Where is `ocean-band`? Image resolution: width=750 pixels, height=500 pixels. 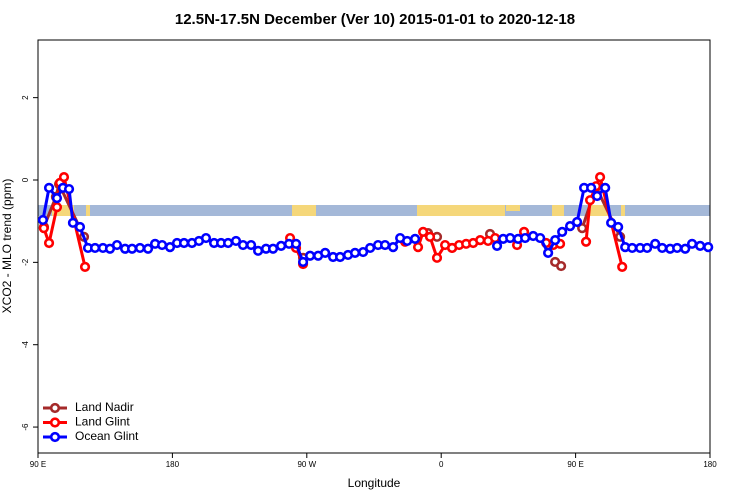
ocean-band is located at coordinates (374, 210).